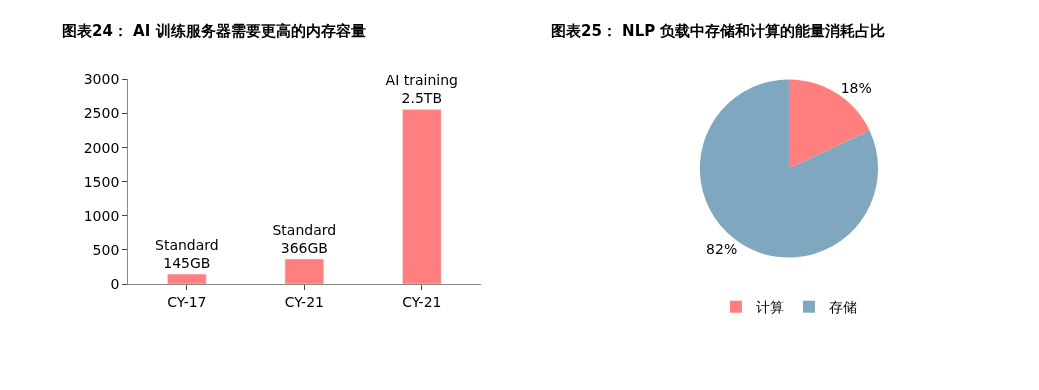  What do you see at coordinates (106, 249) in the screenshot?
I see `y-tick-label: 500` at bounding box center [106, 249].